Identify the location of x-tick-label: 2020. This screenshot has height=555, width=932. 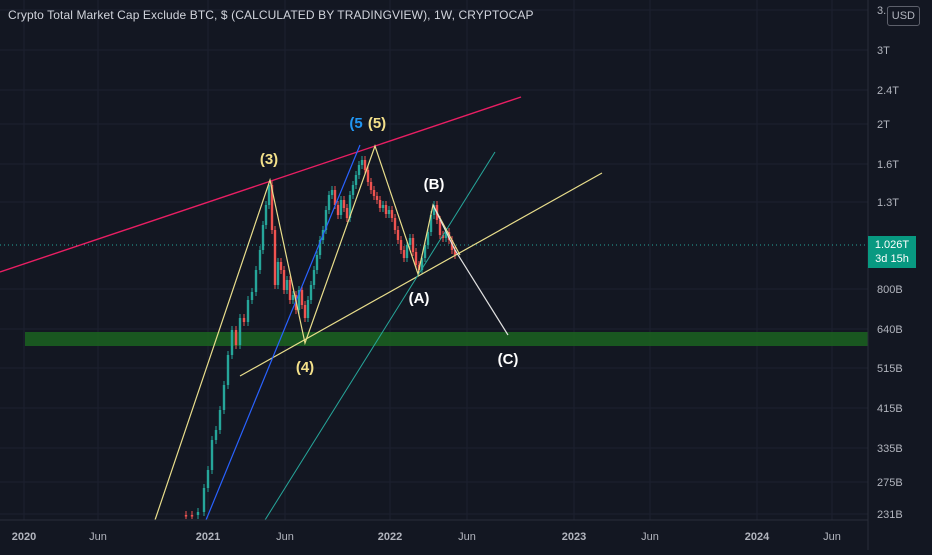
(24, 537).